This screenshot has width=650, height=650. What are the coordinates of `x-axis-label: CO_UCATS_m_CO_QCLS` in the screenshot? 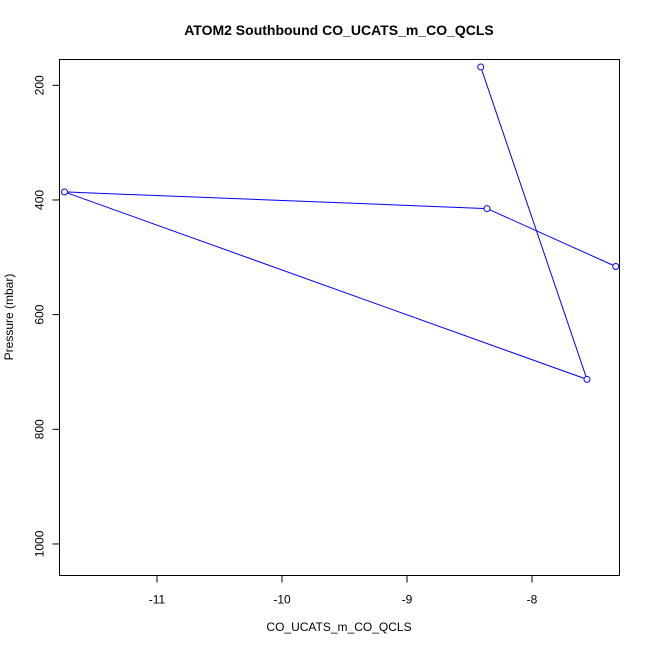 It's located at (338, 627).